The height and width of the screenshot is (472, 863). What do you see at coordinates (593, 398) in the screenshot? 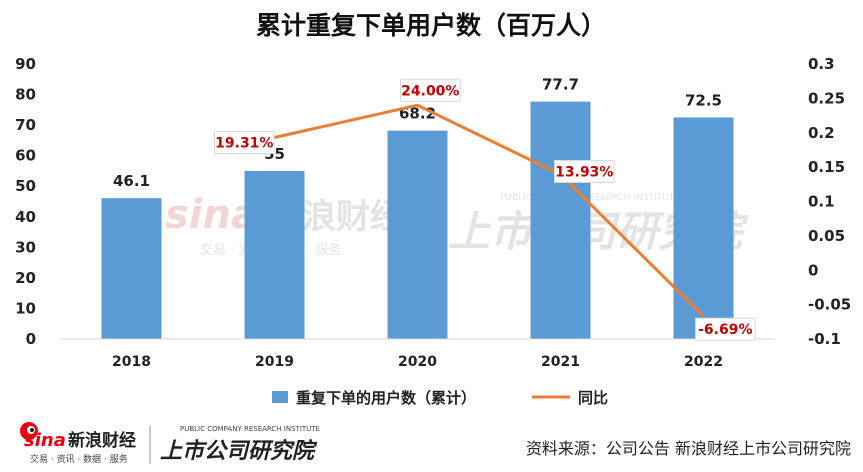
I see `legend-line-label: 同比` at bounding box center [593, 398].